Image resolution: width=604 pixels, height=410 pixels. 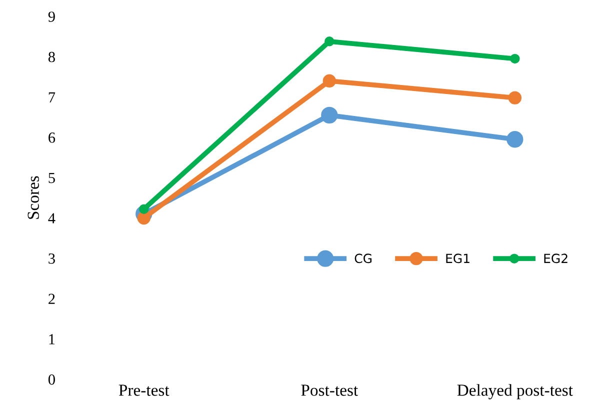 What do you see at coordinates (556, 259) in the screenshot?
I see `legend-label: EG2` at bounding box center [556, 259].